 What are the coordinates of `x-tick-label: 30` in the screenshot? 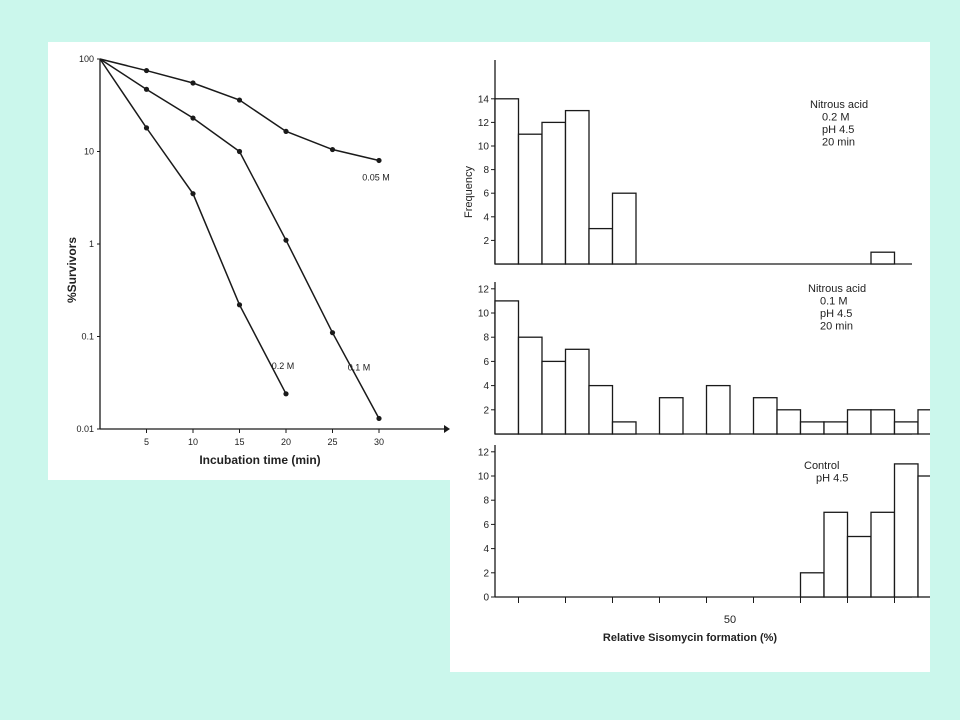 It's located at (379, 442).